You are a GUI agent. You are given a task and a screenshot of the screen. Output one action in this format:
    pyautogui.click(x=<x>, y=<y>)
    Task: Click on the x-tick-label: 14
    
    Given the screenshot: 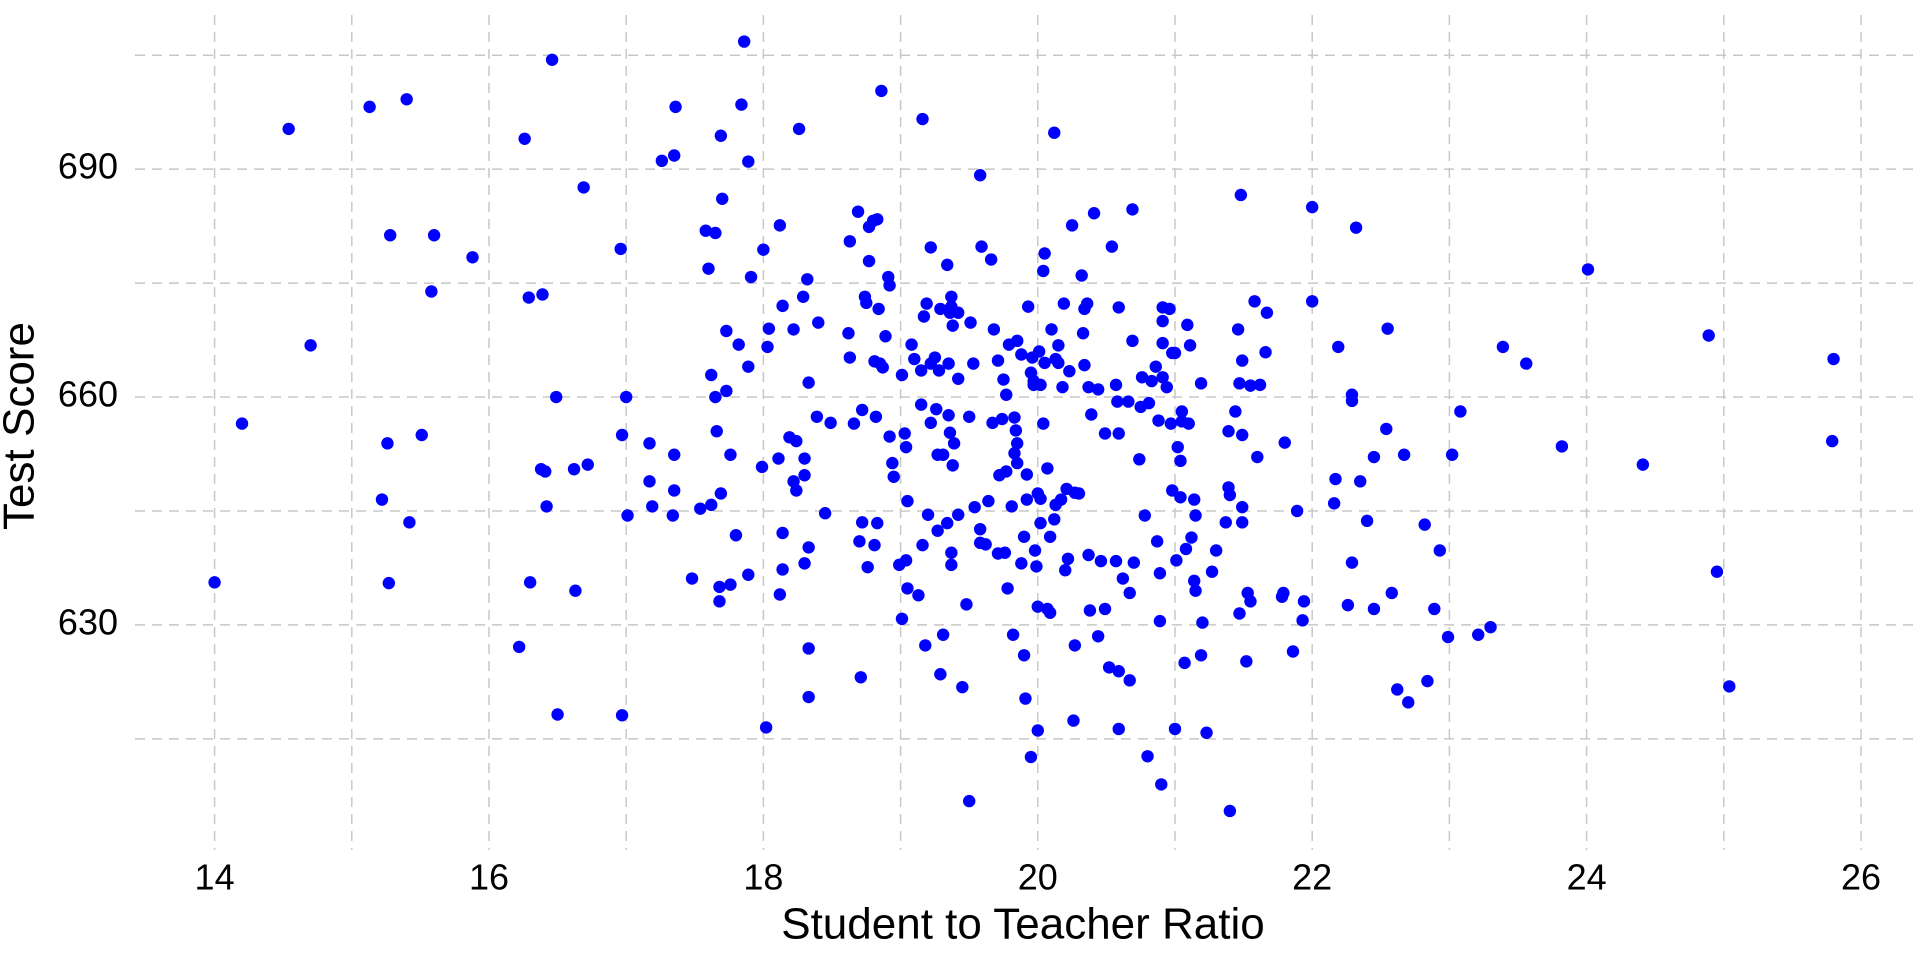 What is the action you would take?
    pyautogui.click(x=215, y=877)
    